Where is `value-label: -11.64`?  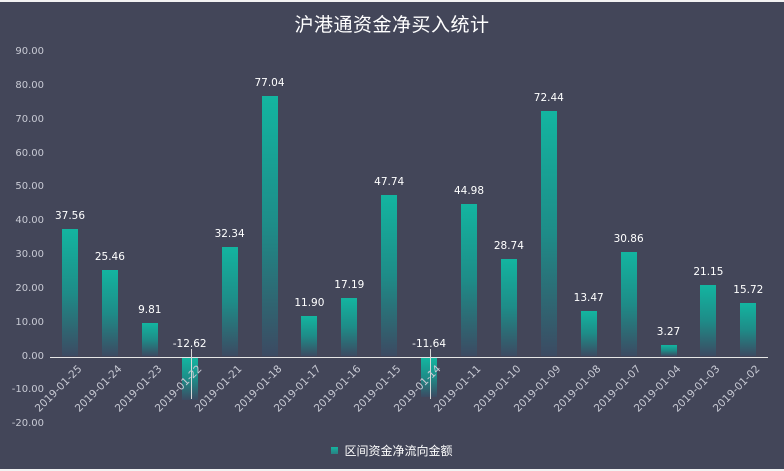
value-label: -11.64 is located at coordinates (429, 343).